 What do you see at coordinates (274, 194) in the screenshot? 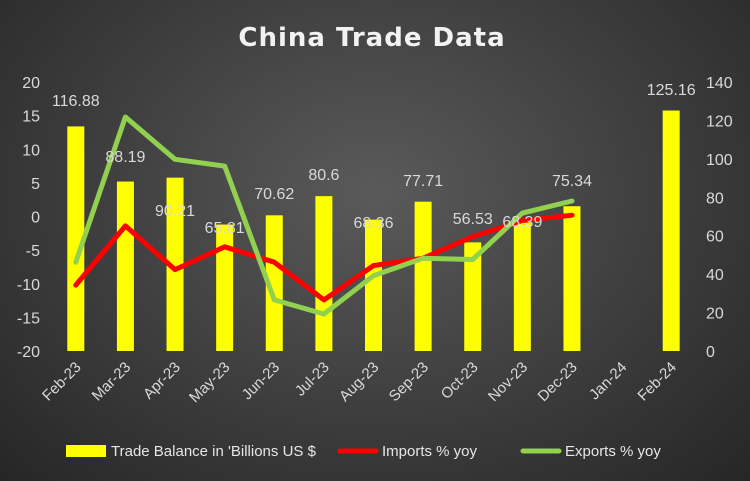
I see `data-label-Jun-23: 70.62` at bounding box center [274, 194].